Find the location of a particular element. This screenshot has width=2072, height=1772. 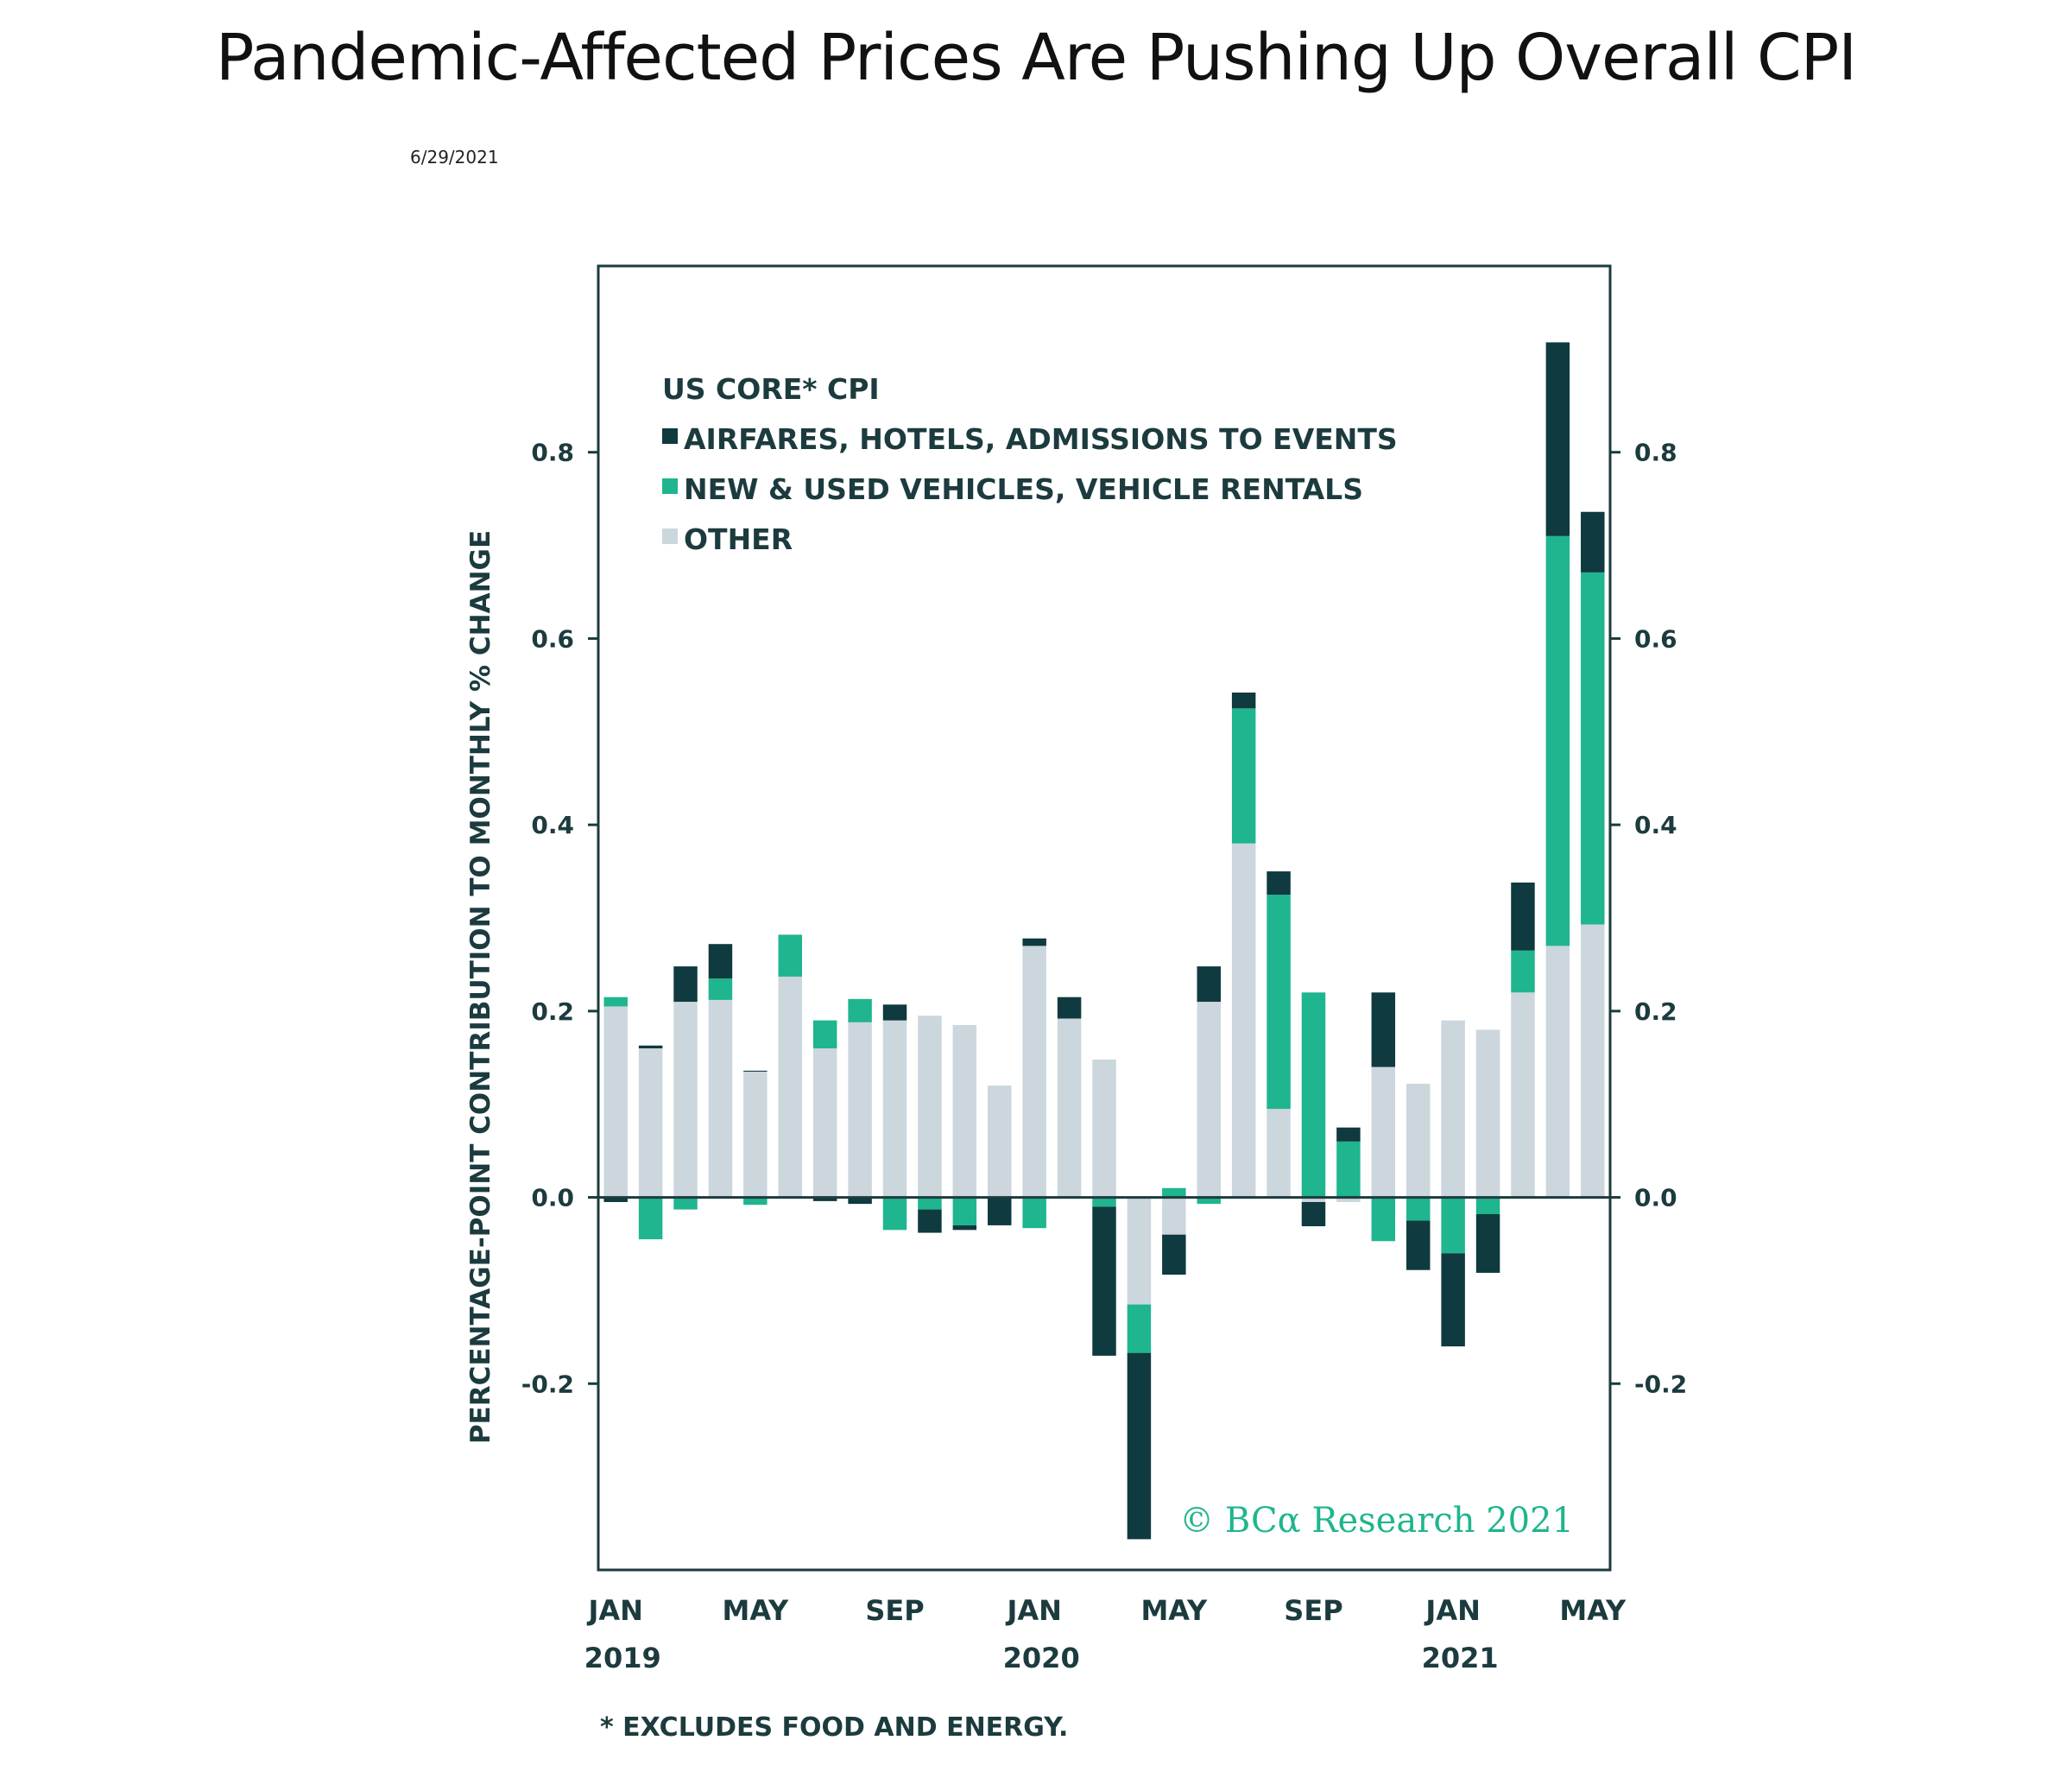

y-axis-right: 0.8 0.6 0.4 0.2 0.0 -0.2 is located at coordinates (1648, 919).